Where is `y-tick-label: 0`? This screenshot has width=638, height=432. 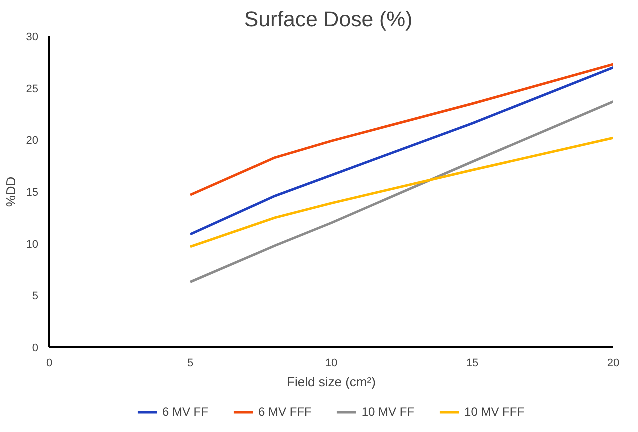 y-tick-label: 0 is located at coordinates (35, 348).